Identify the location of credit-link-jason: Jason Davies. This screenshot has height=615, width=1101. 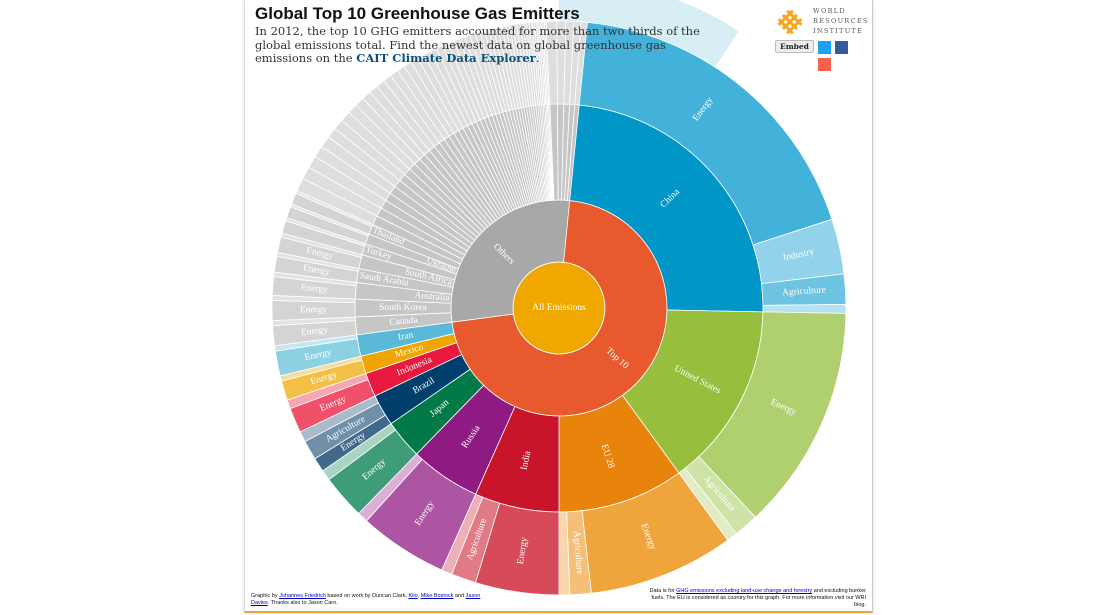
(366, 599).